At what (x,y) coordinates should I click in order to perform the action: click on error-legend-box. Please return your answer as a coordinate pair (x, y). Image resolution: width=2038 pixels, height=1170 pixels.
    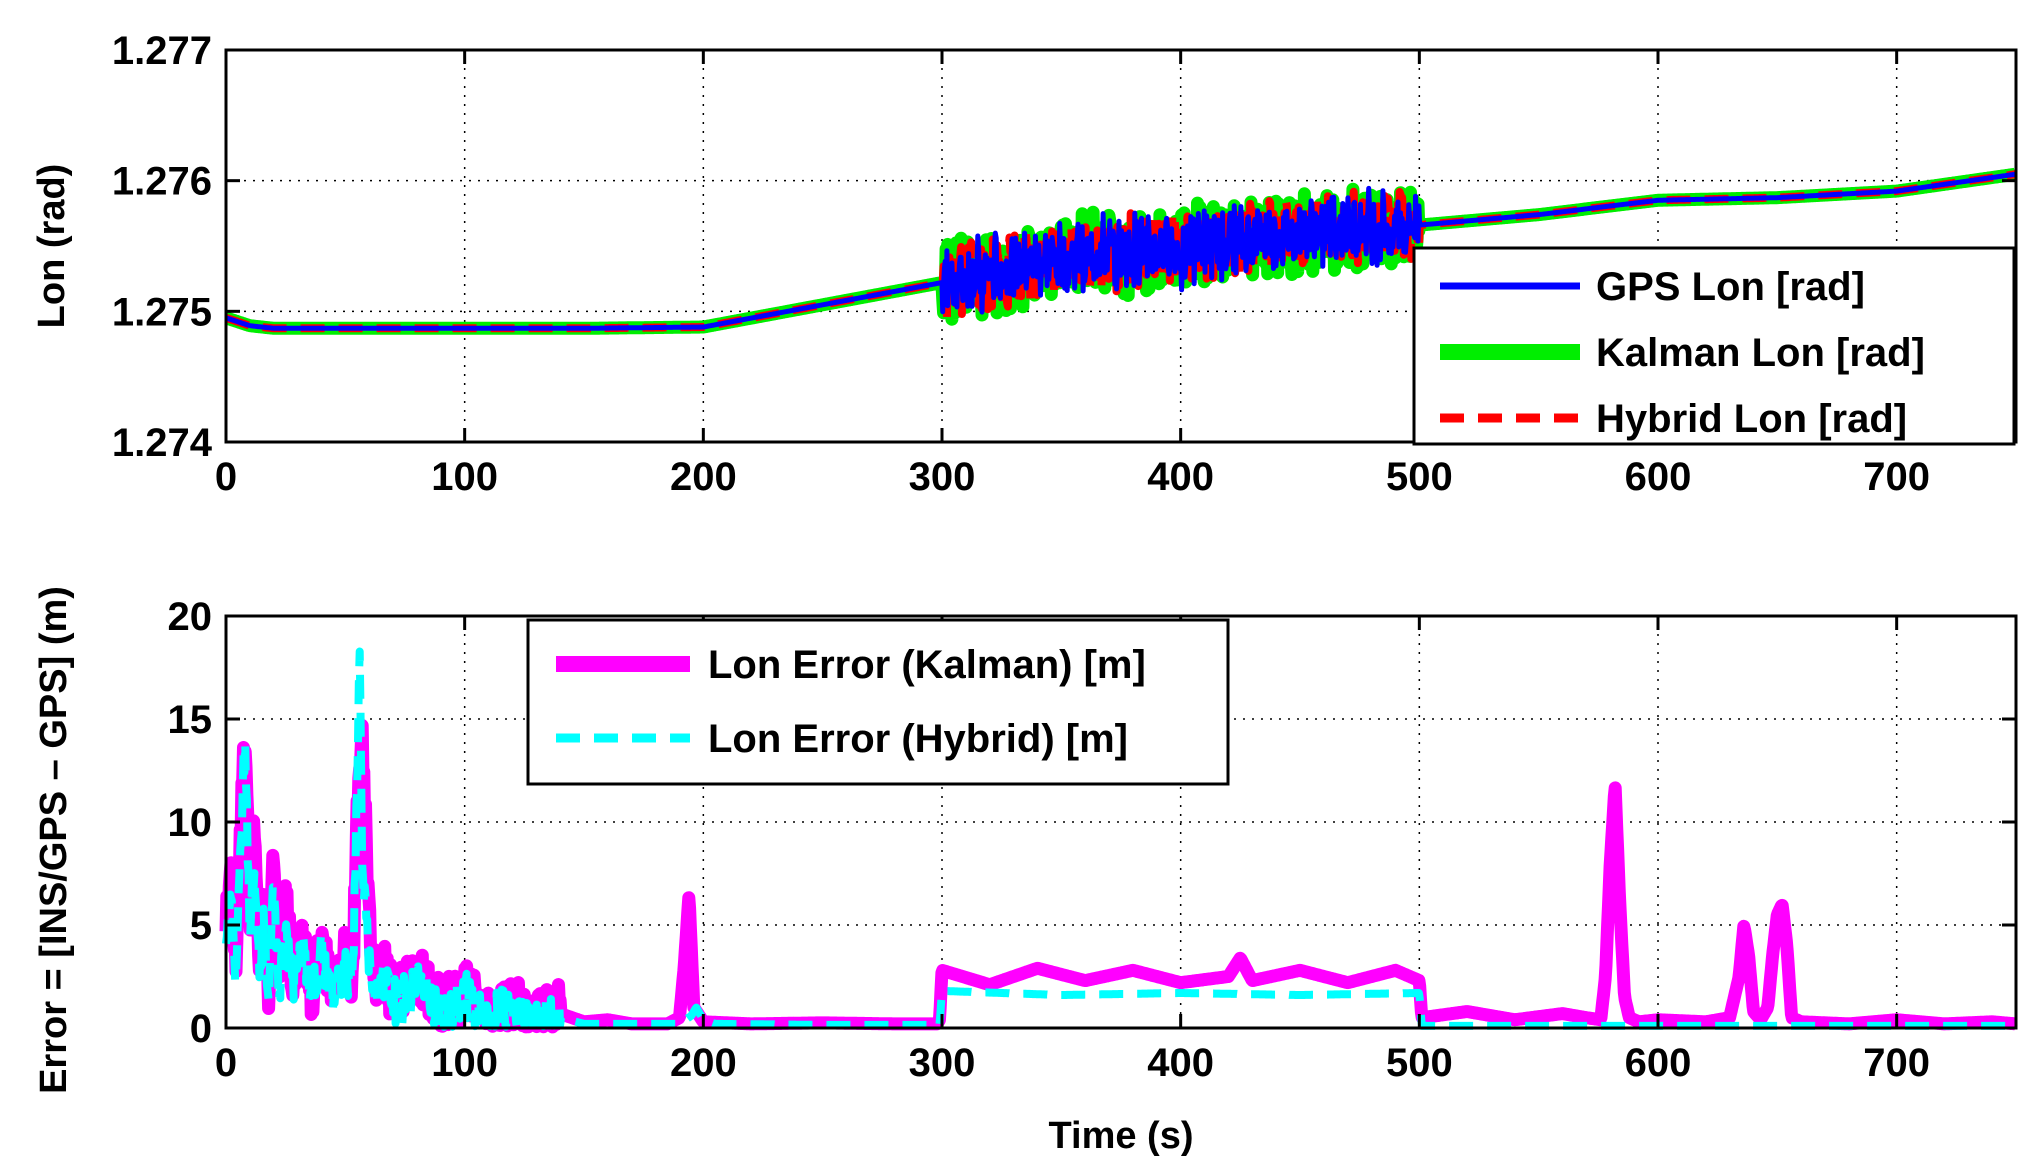
    Looking at the image, I should click on (878, 702).